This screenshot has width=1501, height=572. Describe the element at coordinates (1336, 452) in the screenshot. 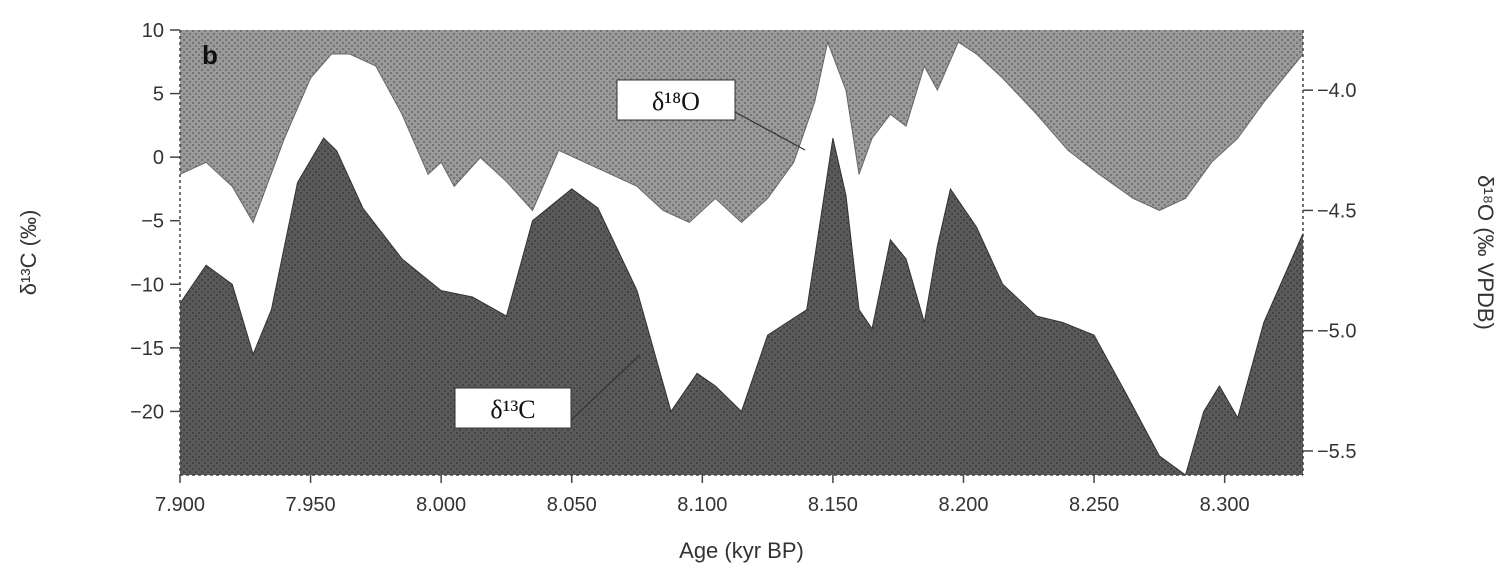

I see `right-tick-label: −5.5` at that location.